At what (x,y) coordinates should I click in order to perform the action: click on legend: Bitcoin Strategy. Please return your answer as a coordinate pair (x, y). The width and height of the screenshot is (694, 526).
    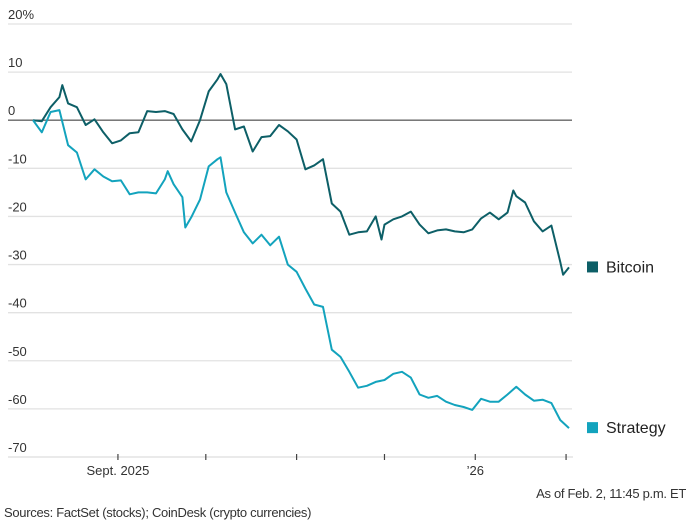
    Looking at the image, I should click on (626, 348).